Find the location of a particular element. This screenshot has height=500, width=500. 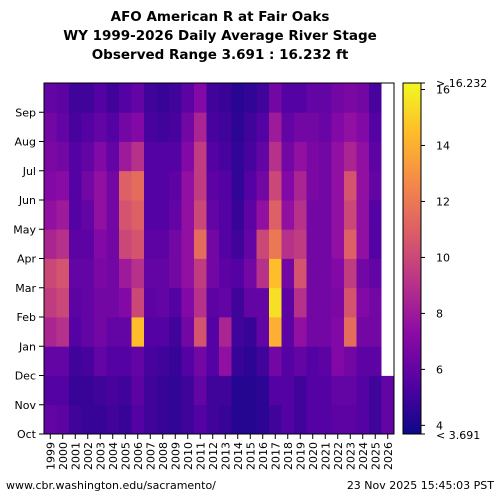

y-tick-label: May is located at coordinates (24, 229).